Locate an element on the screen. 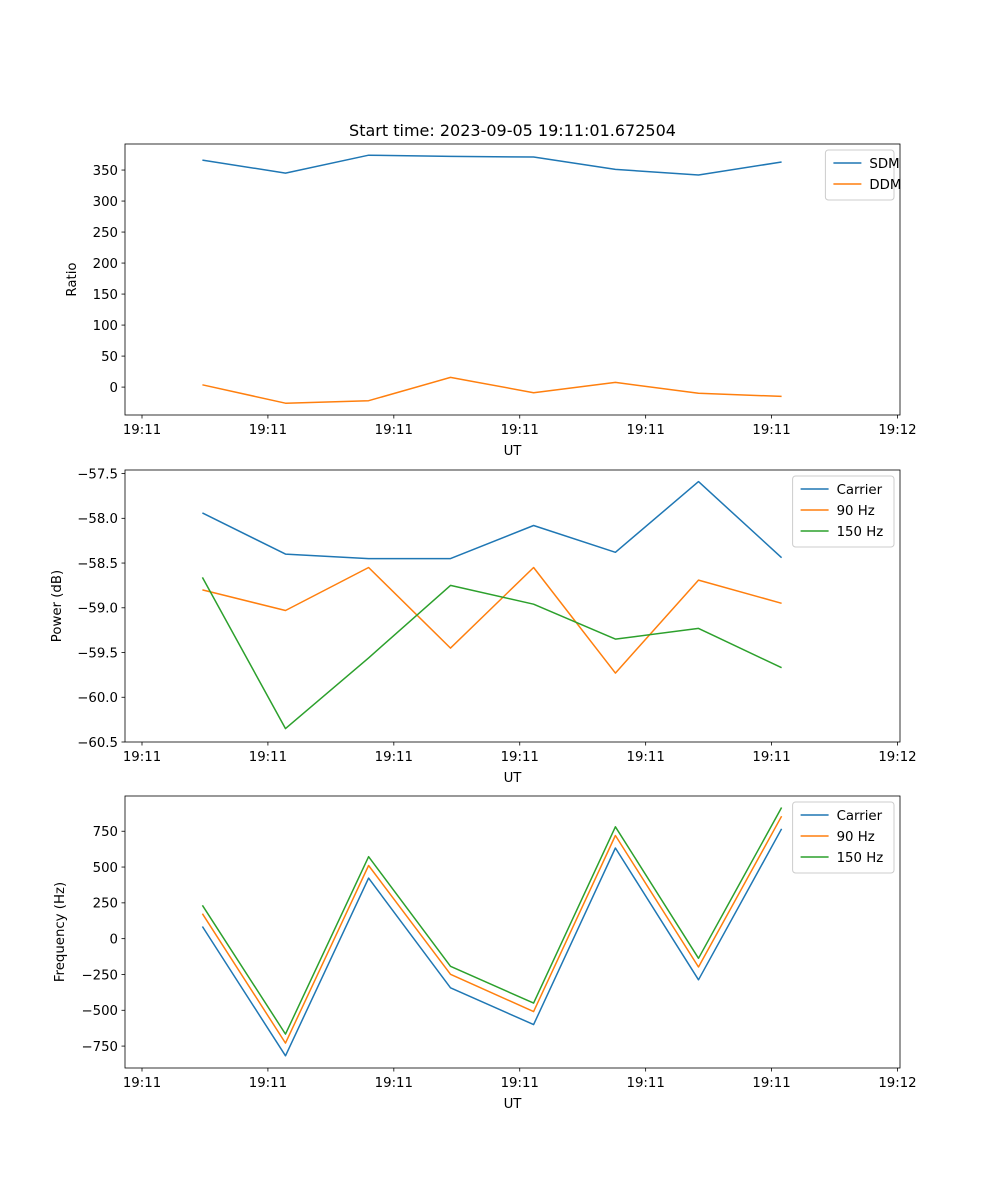 The height and width of the screenshot is (1200, 1000). y-tick-label: 300 is located at coordinates (105, 202).